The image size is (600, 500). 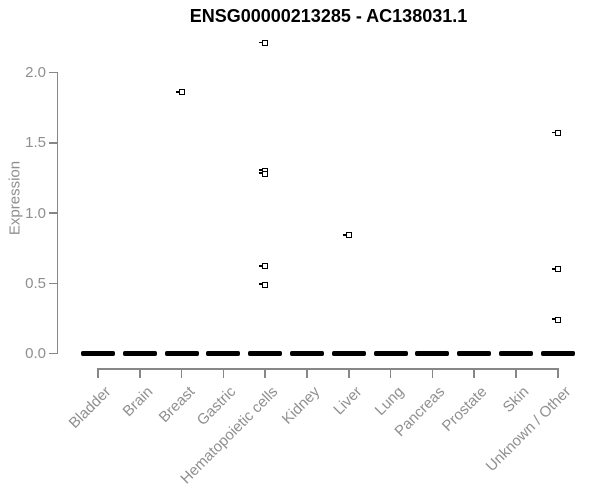 I want to click on y-tick-label: 0.5, so click(x=35, y=283).